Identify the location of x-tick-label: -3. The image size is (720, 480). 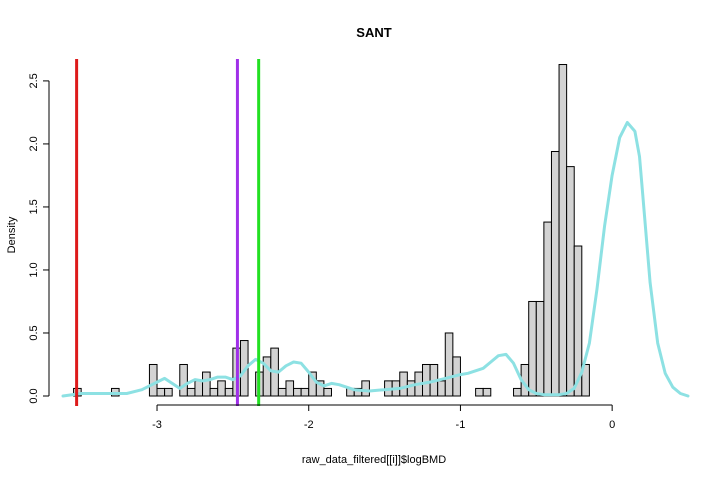
(157, 425).